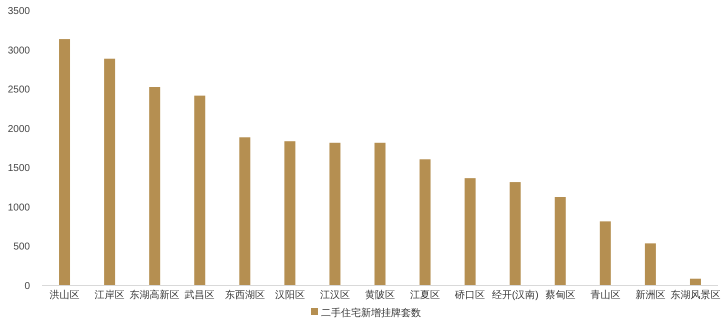 Image resolution: width=723 pixels, height=331 pixels. Describe the element at coordinates (560, 295) in the screenshot. I see `x-tick-label: 蔡甸区` at that location.